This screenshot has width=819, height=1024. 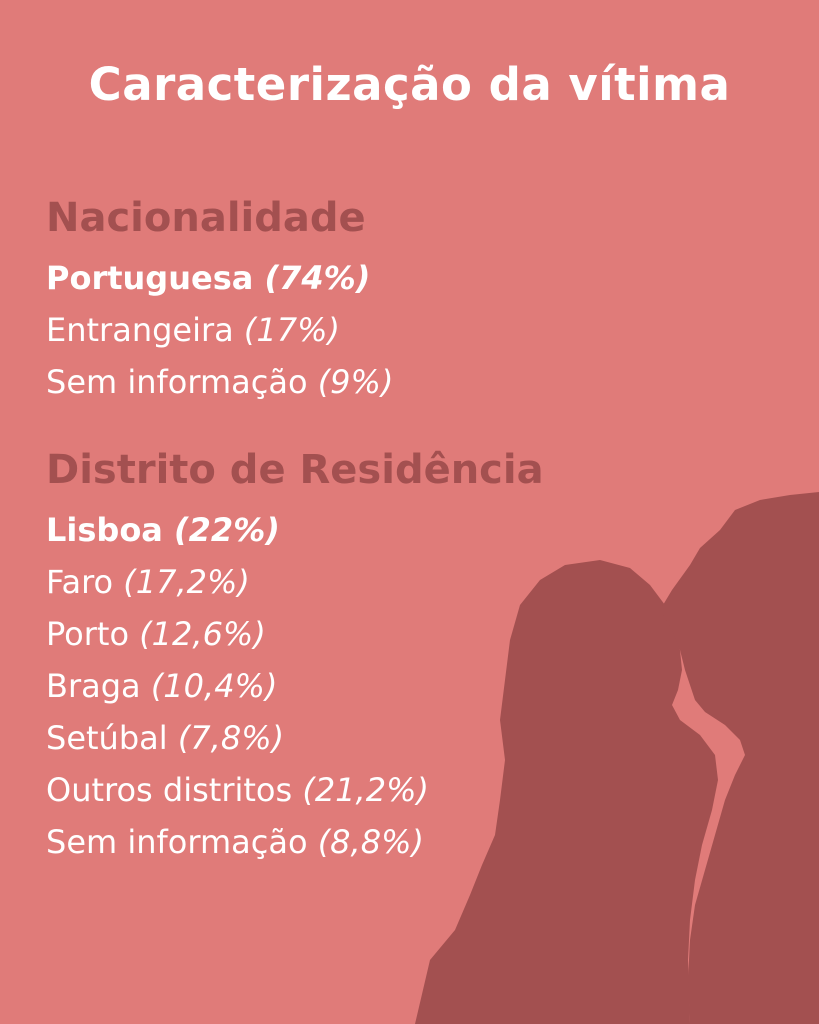 I want to click on item-label: Braga, so click(x=93, y=686).